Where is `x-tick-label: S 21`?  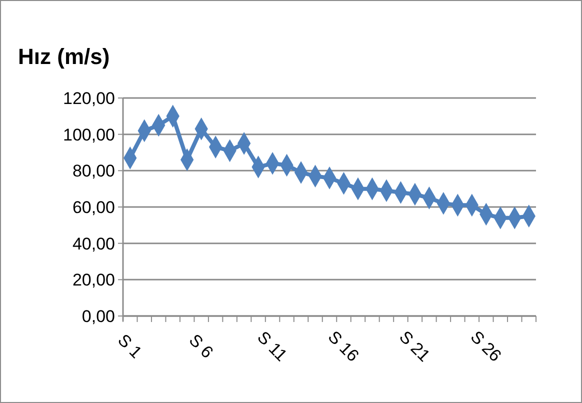
x-tick-label: S 21 is located at coordinates (415, 346).